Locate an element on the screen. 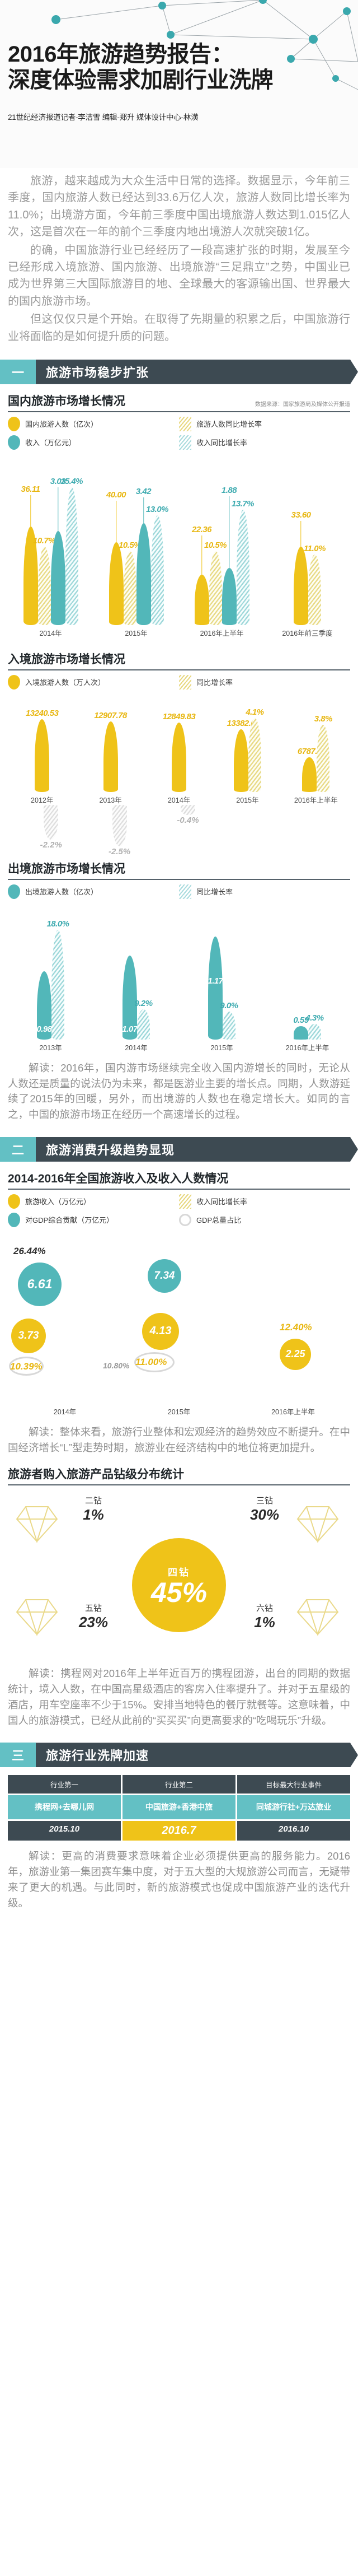 The height and width of the screenshot is (2576, 358). title-line-1: 2016年旅游趋势报告： is located at coordinates (120, 54).